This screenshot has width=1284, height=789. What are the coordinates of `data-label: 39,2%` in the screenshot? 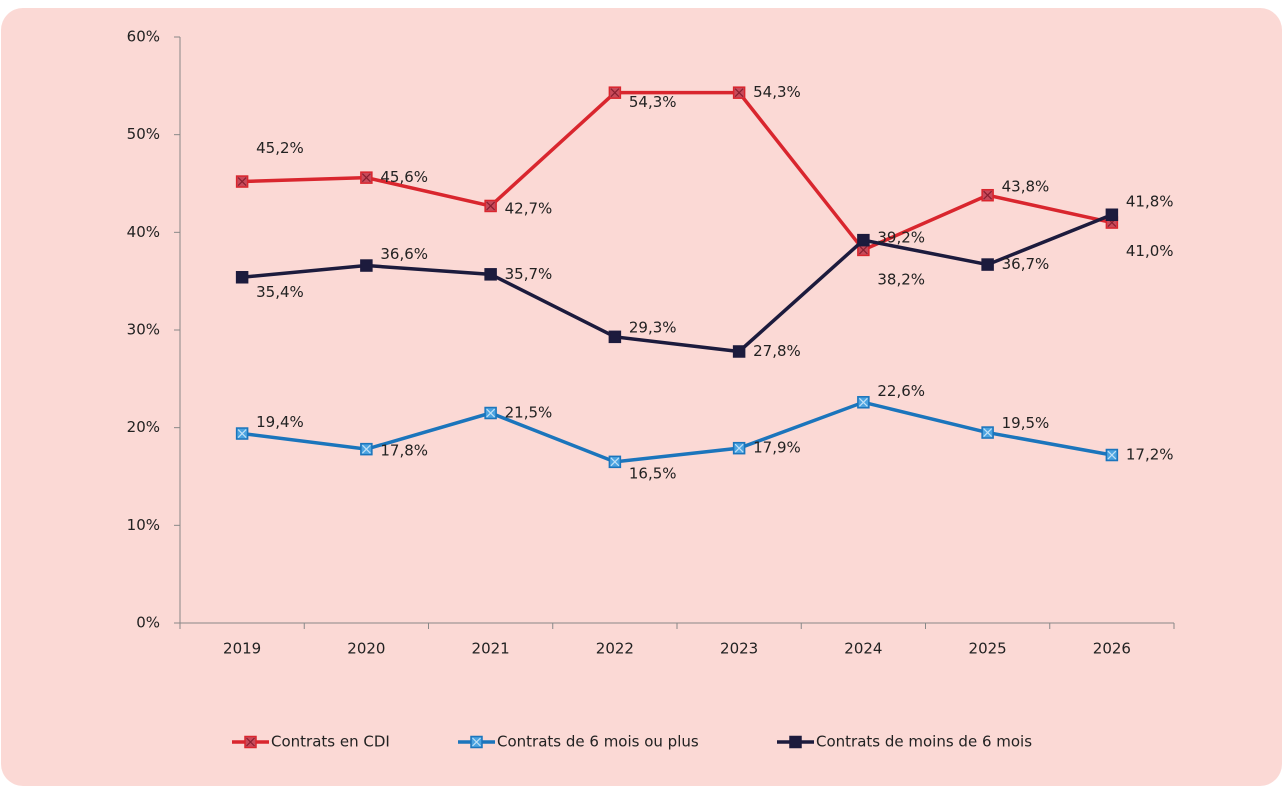 It's located at (901, 238).